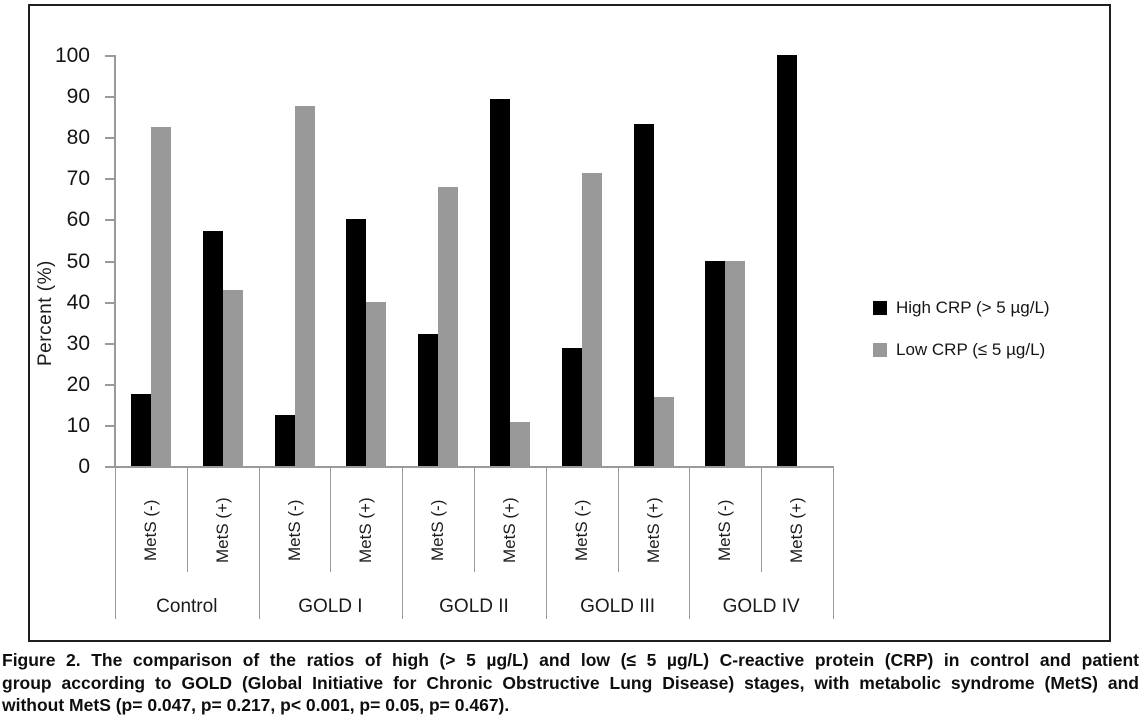 The height and width of the screenshot is (722, 1141). I want to click on y-tick-label: 10, so click(78, 425).